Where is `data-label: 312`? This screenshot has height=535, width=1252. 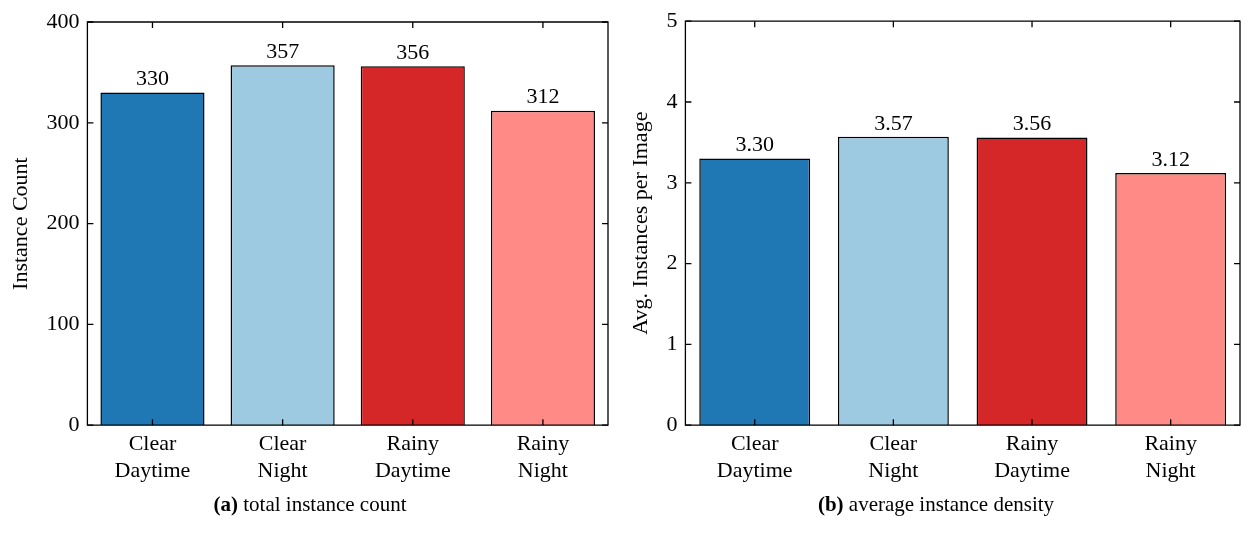 data-label: 312 is located at coordinates (543, 96).